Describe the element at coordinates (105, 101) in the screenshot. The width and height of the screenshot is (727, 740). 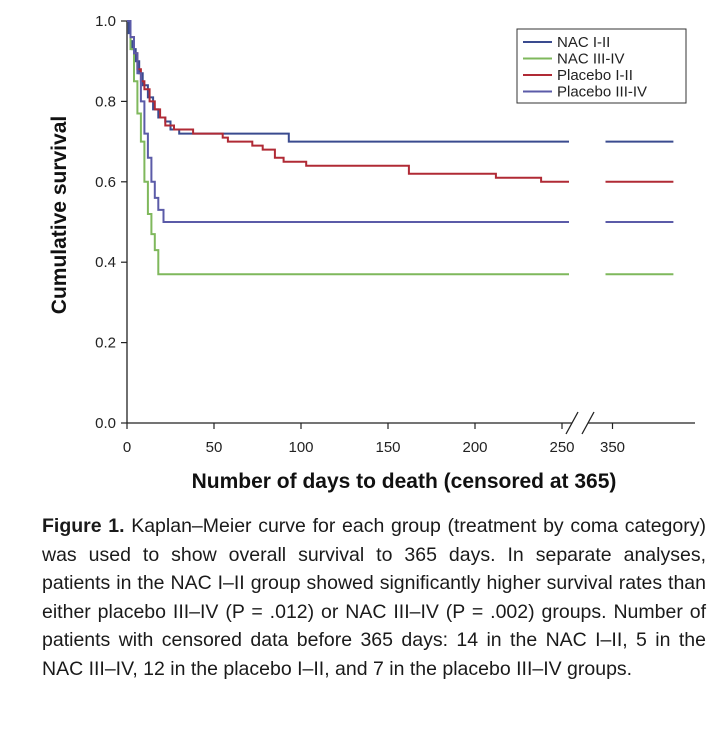
I see `y-tick-label: 0.8` at that location.